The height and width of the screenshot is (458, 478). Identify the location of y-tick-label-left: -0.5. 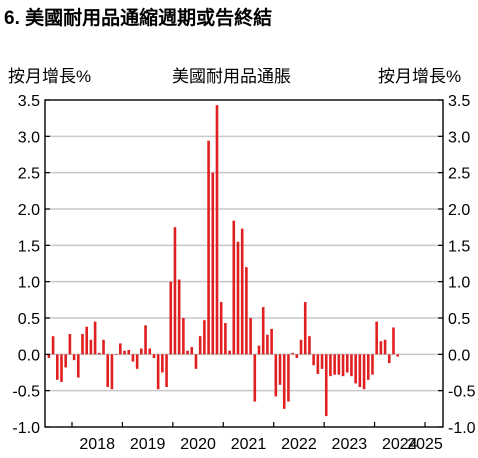
(26, 392).